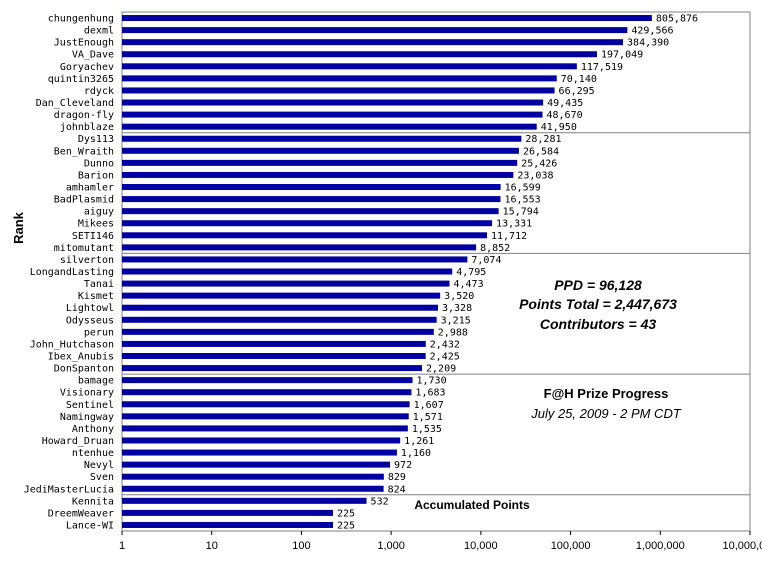 This screenshot has width=762, height=564. What do you see at coordinates (93, 501) in the screenshot?
I see `category-label: Kennita` at bounding box center [93, 501].